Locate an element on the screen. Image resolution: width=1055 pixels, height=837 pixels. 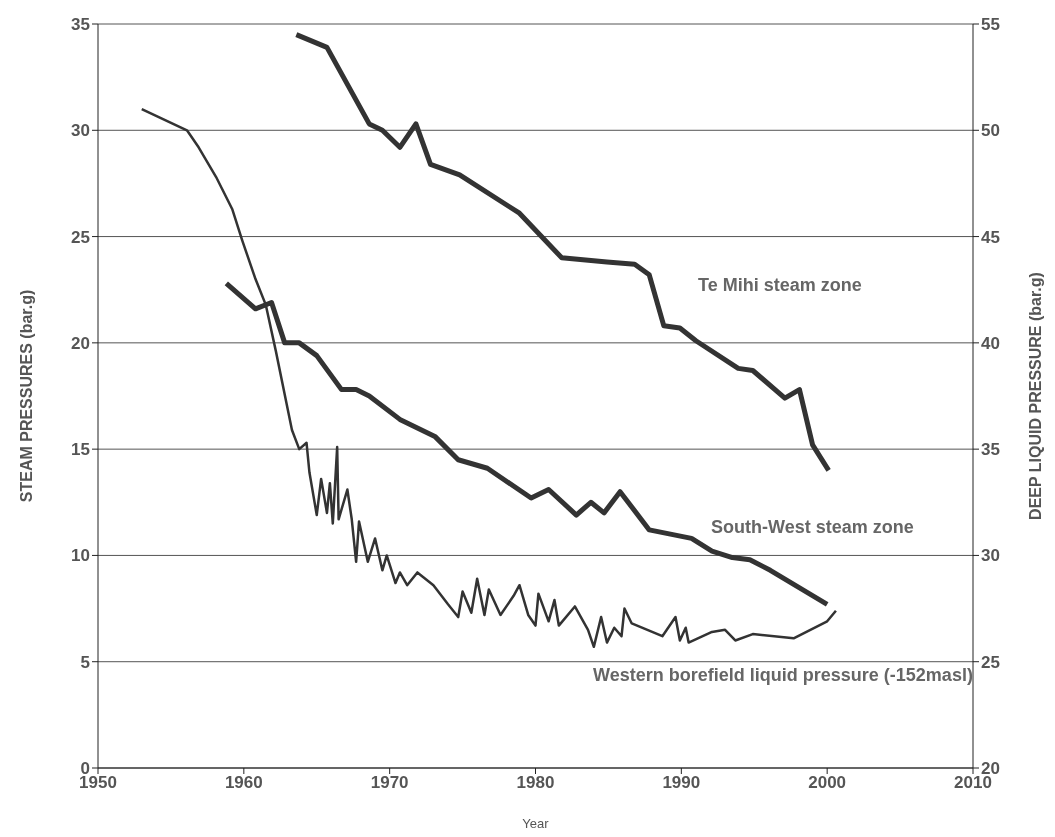
y-tick-label: 5 is located at coordinates (85, 662).